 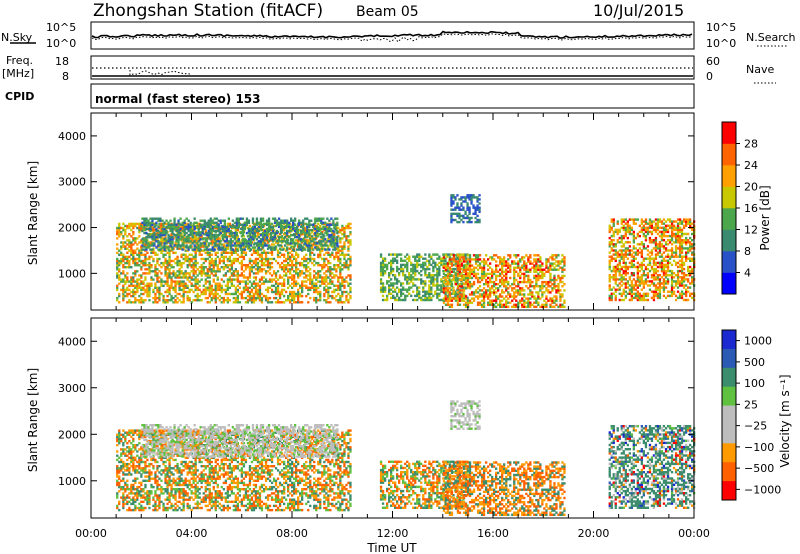 What do you see at coordinates (751, 165) in the screenshot?
I see `colorbar-tick-label: 24` at bounding box center [751, 165].